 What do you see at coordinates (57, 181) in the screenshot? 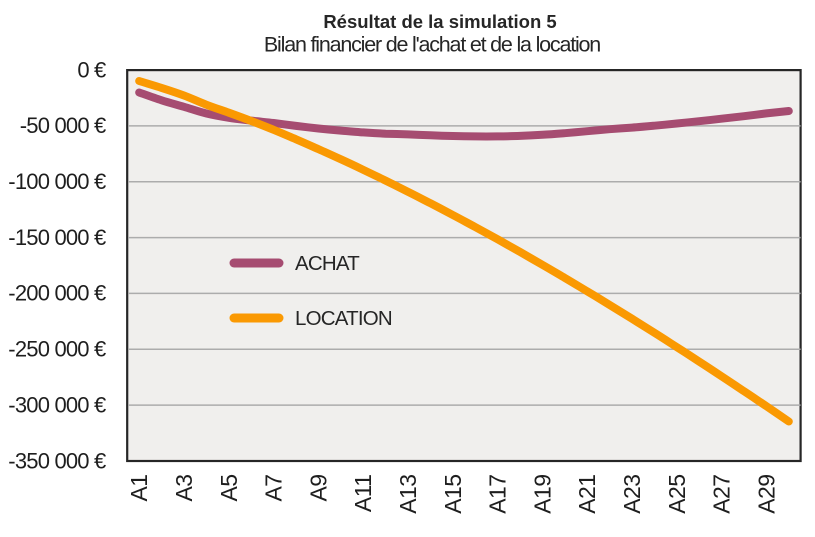
I see `svg-text: -100 000 €` at bounding box center [57, 181].